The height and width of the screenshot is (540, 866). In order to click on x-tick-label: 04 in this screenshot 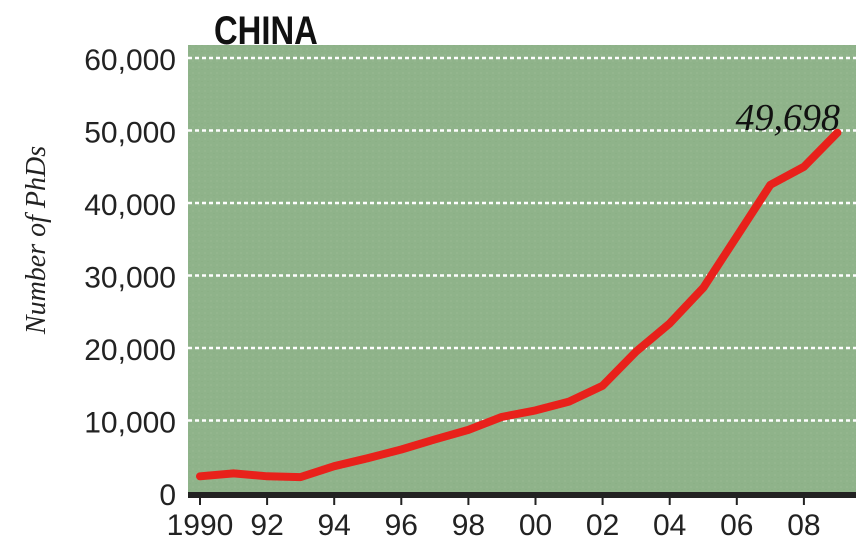, I will do `click(669, 524)`.